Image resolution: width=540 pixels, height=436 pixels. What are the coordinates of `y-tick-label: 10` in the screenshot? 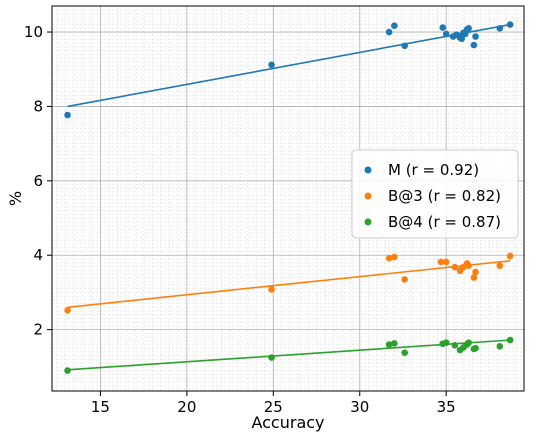 It's located at (33, 32).